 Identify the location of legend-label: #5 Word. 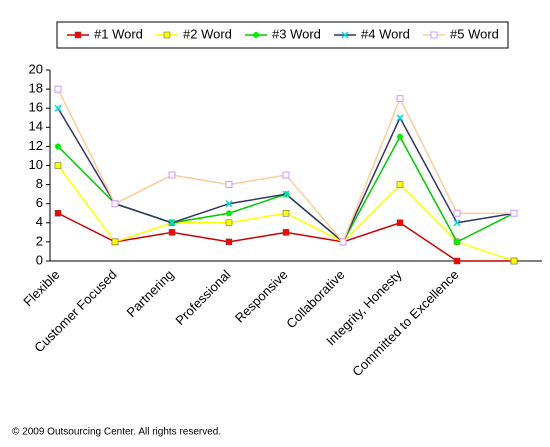
(474, 33).